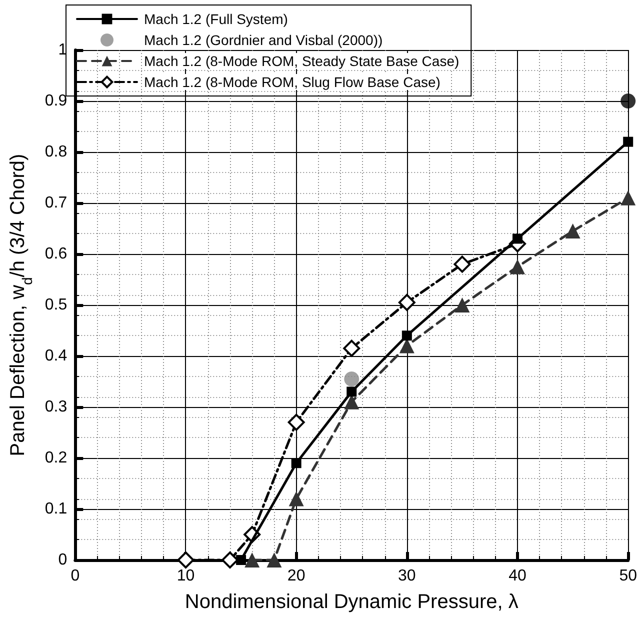 The width and height of the screenshot is (640, 623). What do you see at coordinates (263, 40) in the screenshot?
I see `legend-label: Mach 1.2 (Gordnier and Visbal (2000))` at bounding box center [263, 40].